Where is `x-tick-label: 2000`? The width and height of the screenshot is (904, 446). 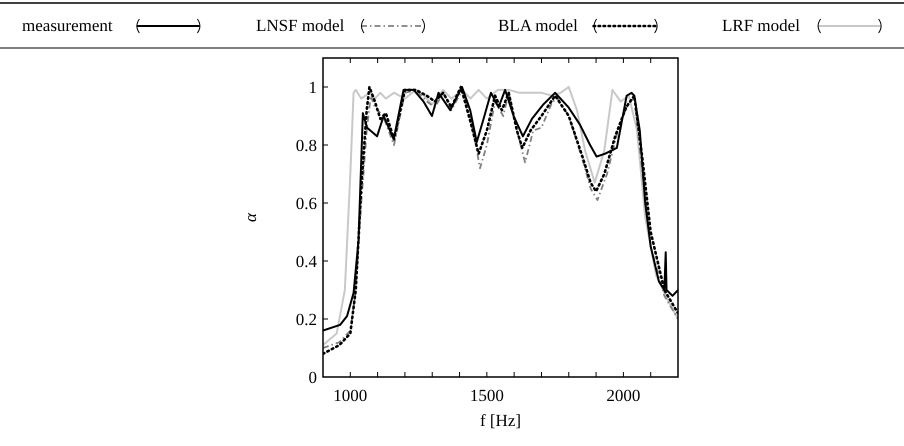 x-tick-label: 2000 is located at coordinates (623, 395).